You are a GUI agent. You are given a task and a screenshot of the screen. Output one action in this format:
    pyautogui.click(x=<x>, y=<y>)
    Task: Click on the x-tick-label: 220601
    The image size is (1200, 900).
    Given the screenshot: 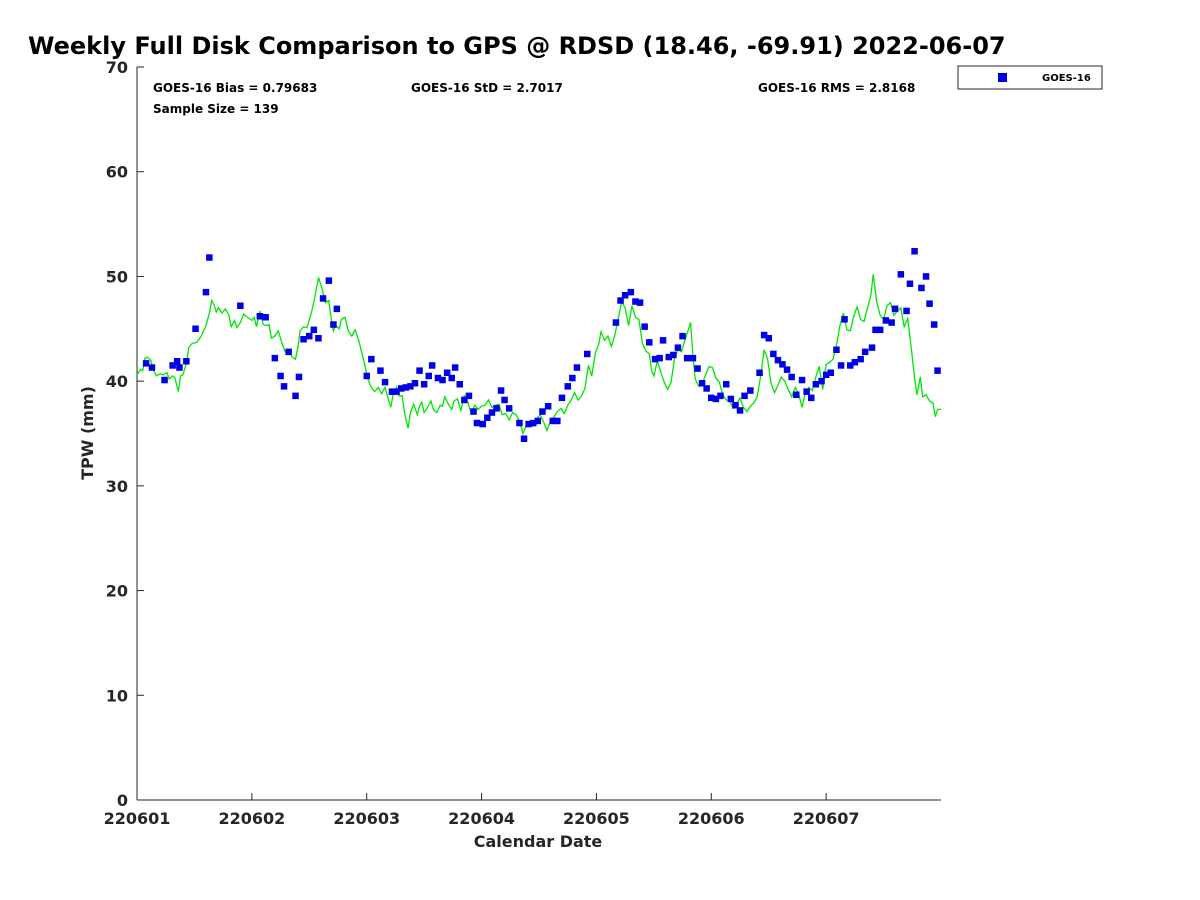 What is the action you would take?
    pyautogui.click(x=137, y=818)
    